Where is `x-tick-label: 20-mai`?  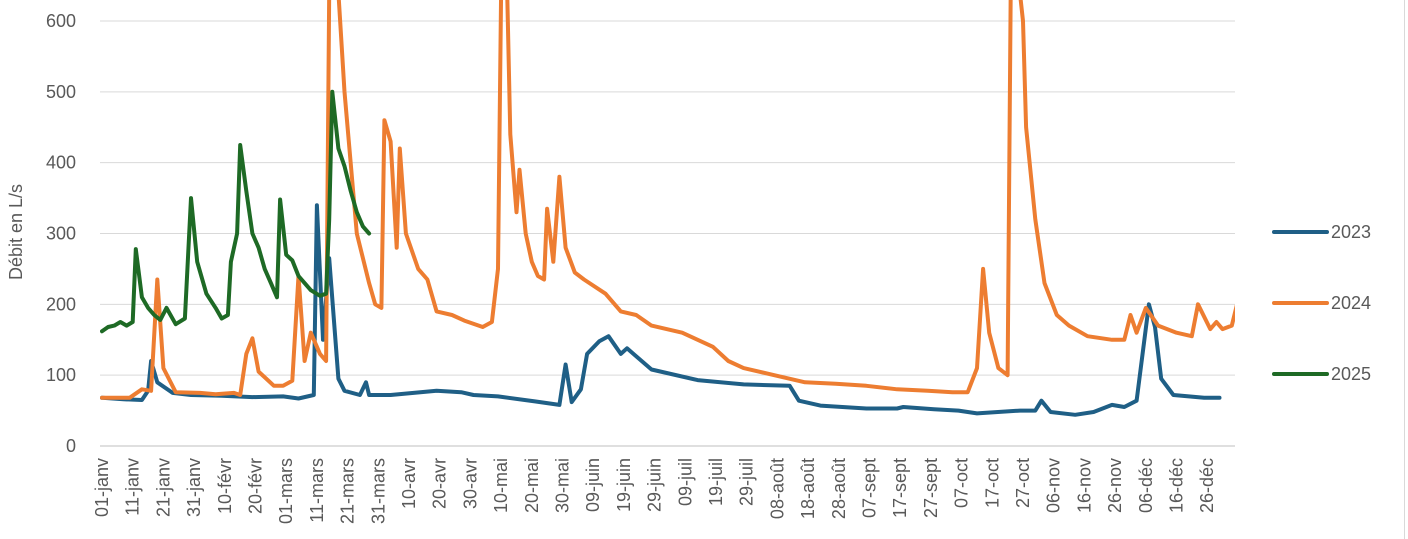 x-tick-label: 20-mai is located at coordinates (532, 485).